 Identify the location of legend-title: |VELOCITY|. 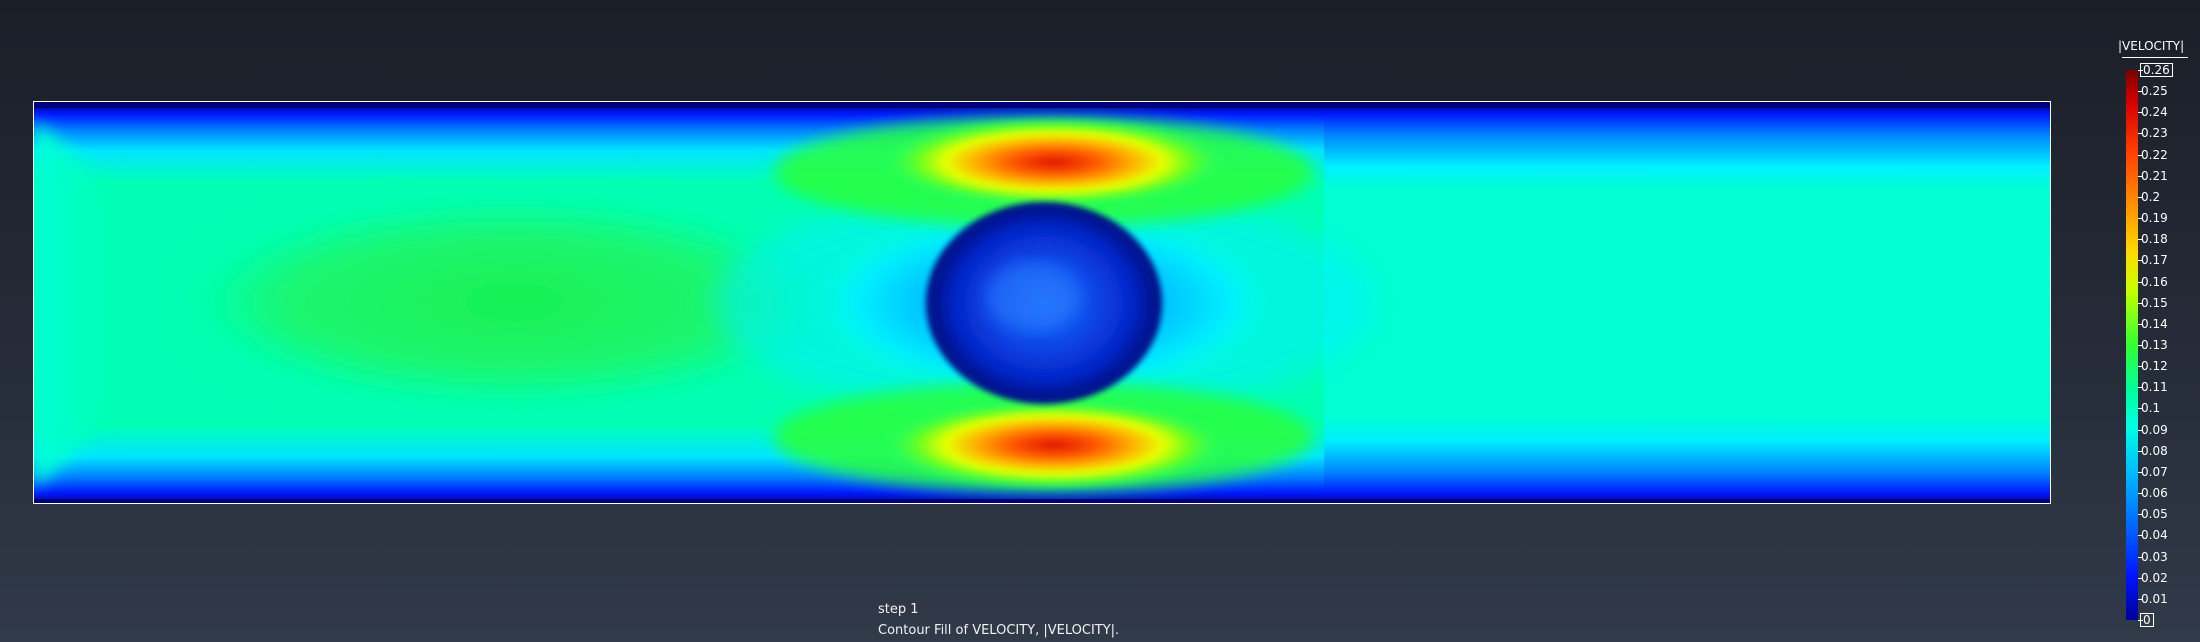
(2151, 46).